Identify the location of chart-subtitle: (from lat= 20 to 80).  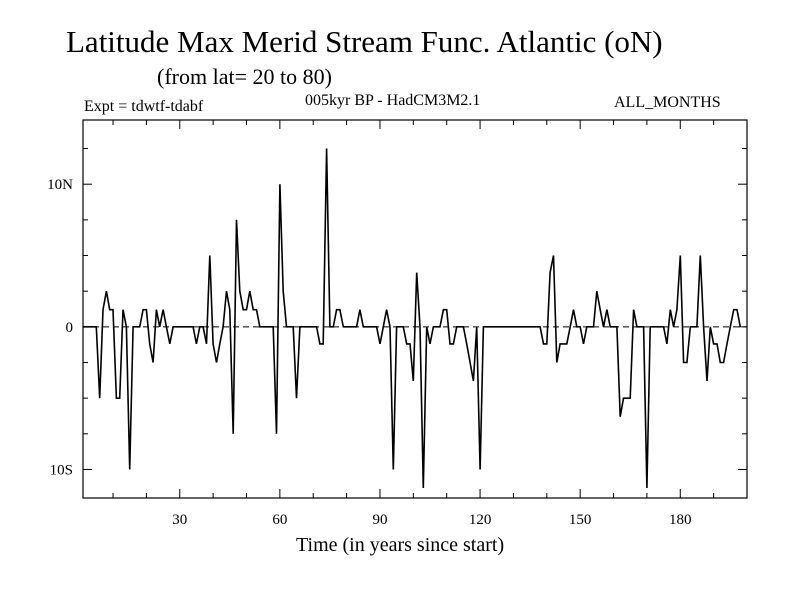
(244, 76).